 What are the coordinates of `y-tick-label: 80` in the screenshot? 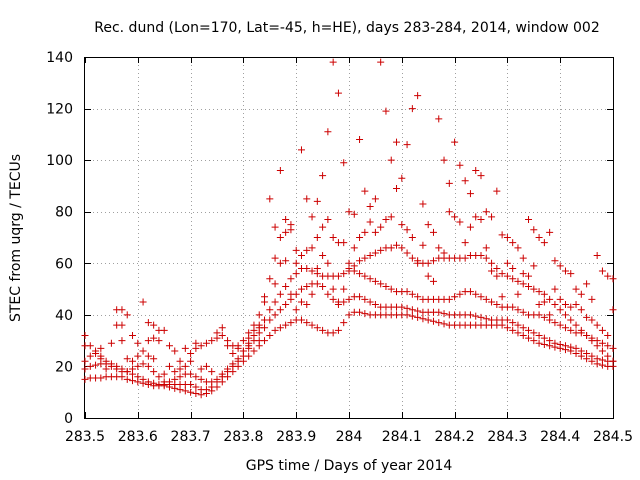 It's located at (64, 213).